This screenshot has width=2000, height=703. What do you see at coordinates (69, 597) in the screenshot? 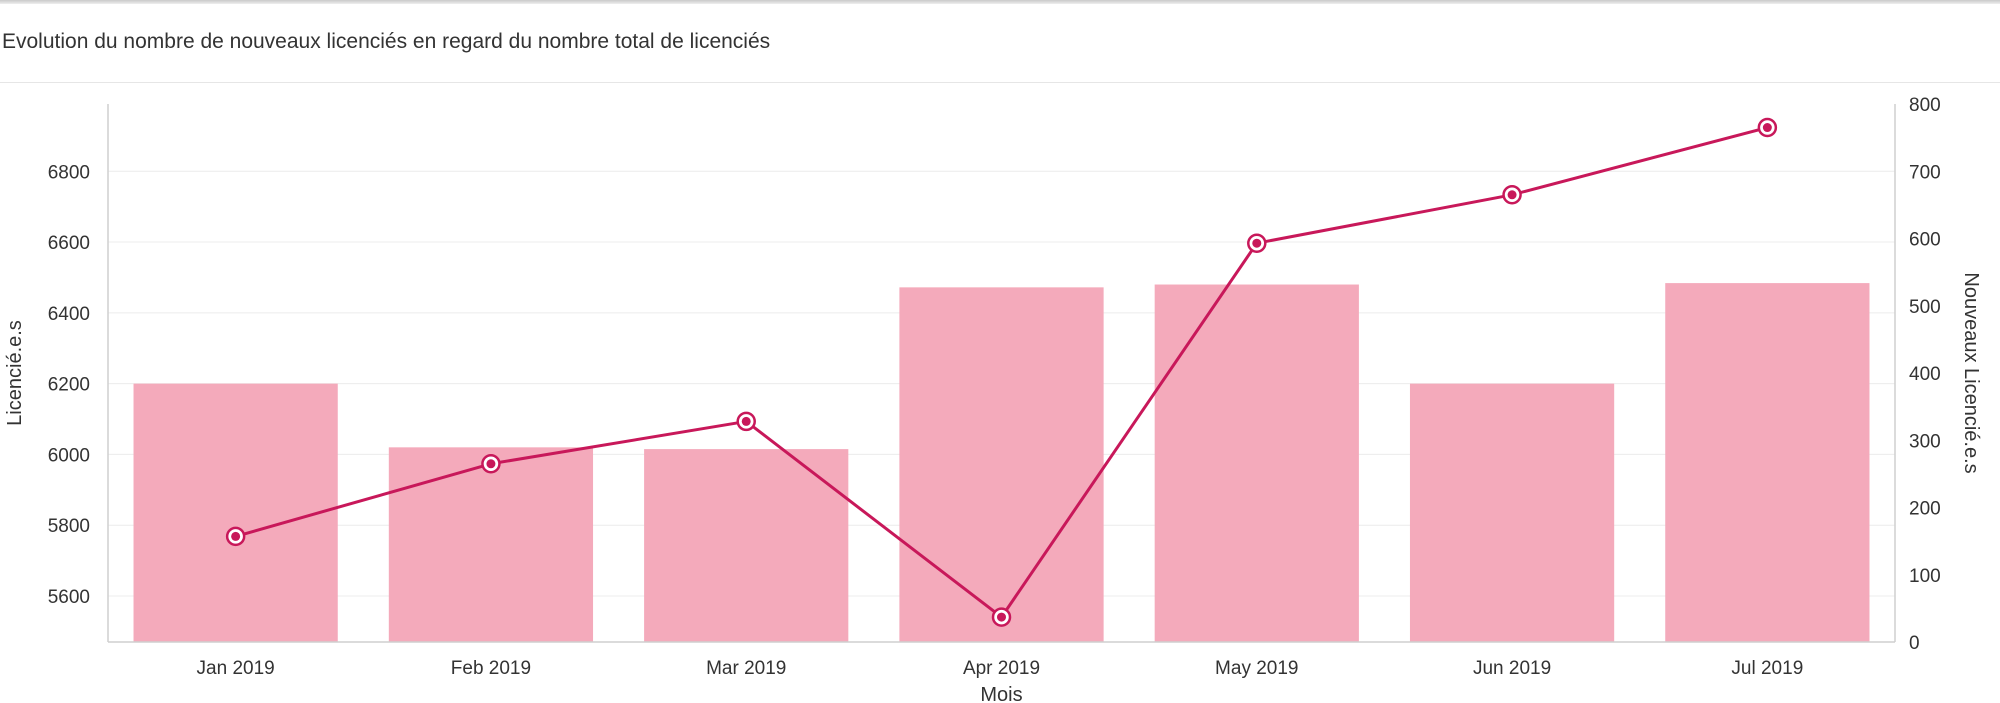
I see `y-left-tick-label: 5600` at bounding box center [69, 597].